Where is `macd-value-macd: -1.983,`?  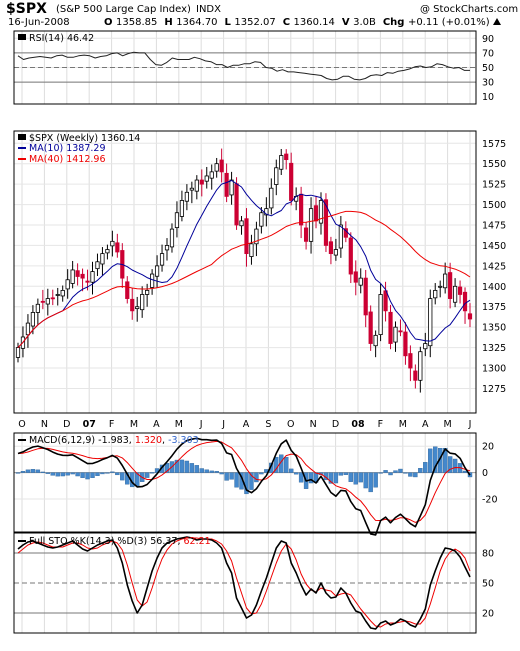 macd-value-macd: -1.983, is located at coordinates (116, 440).